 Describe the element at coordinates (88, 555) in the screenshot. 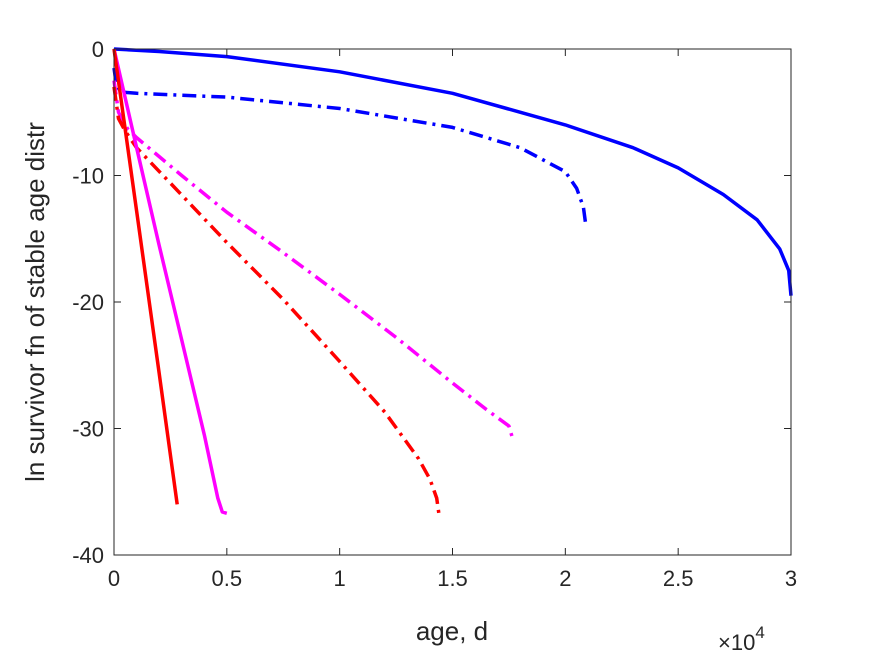

I see `y-tick-label: -40` at that location.